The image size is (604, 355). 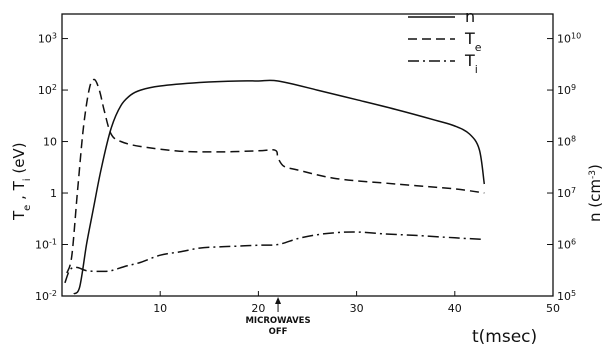 What do you see at coordinates (566, 244) in the screenshot?
I see `right-tick-label: 10⁶` at bounding box center [566, 244].